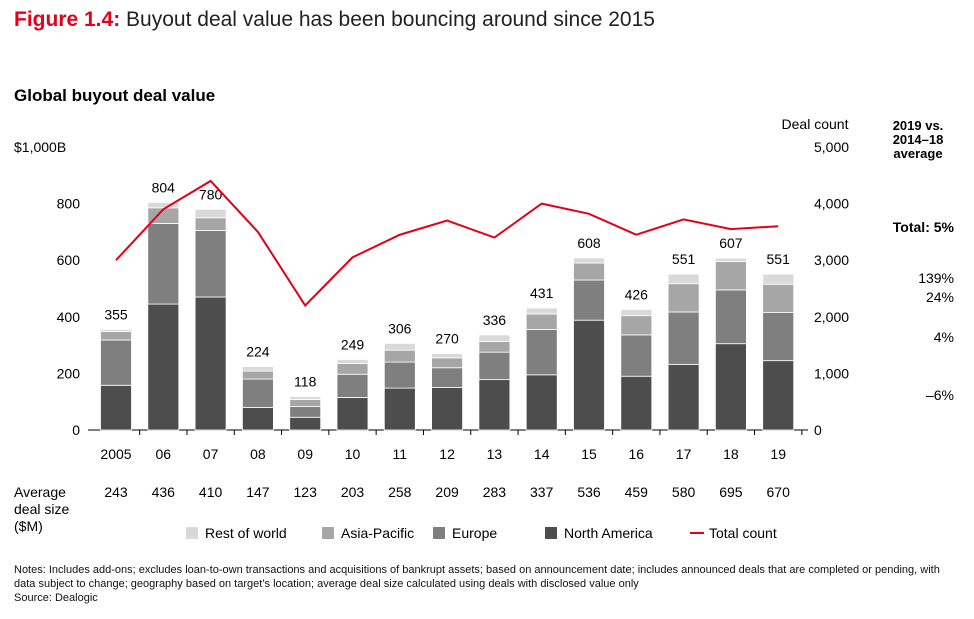 This screenshot has height=619, width=974. Describe the element at coordinates (115, 95) in the screenshot. I see `chart-title: Global buyout deal value` at that location.